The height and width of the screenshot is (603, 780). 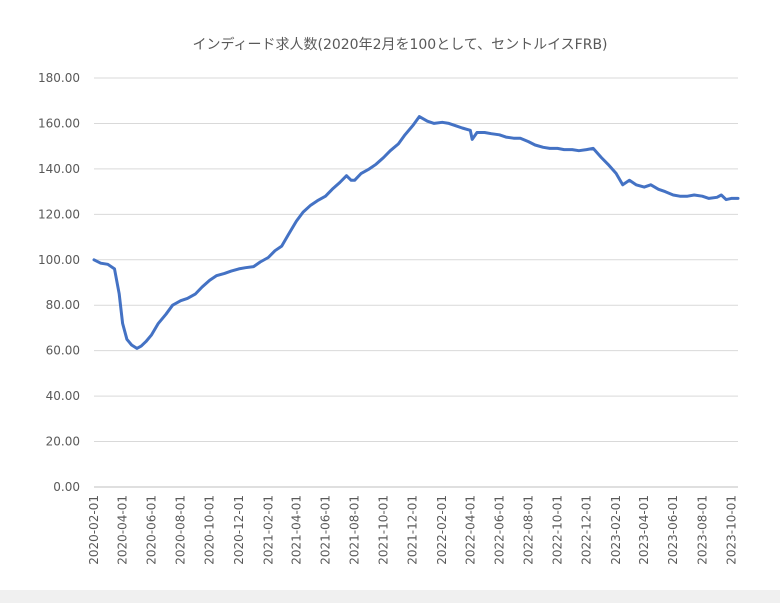 What do you see at coordinates (268, 530) in the screenshot?
I see `x-tick-label: 2021-02-01` at bounding box center [268, 530].